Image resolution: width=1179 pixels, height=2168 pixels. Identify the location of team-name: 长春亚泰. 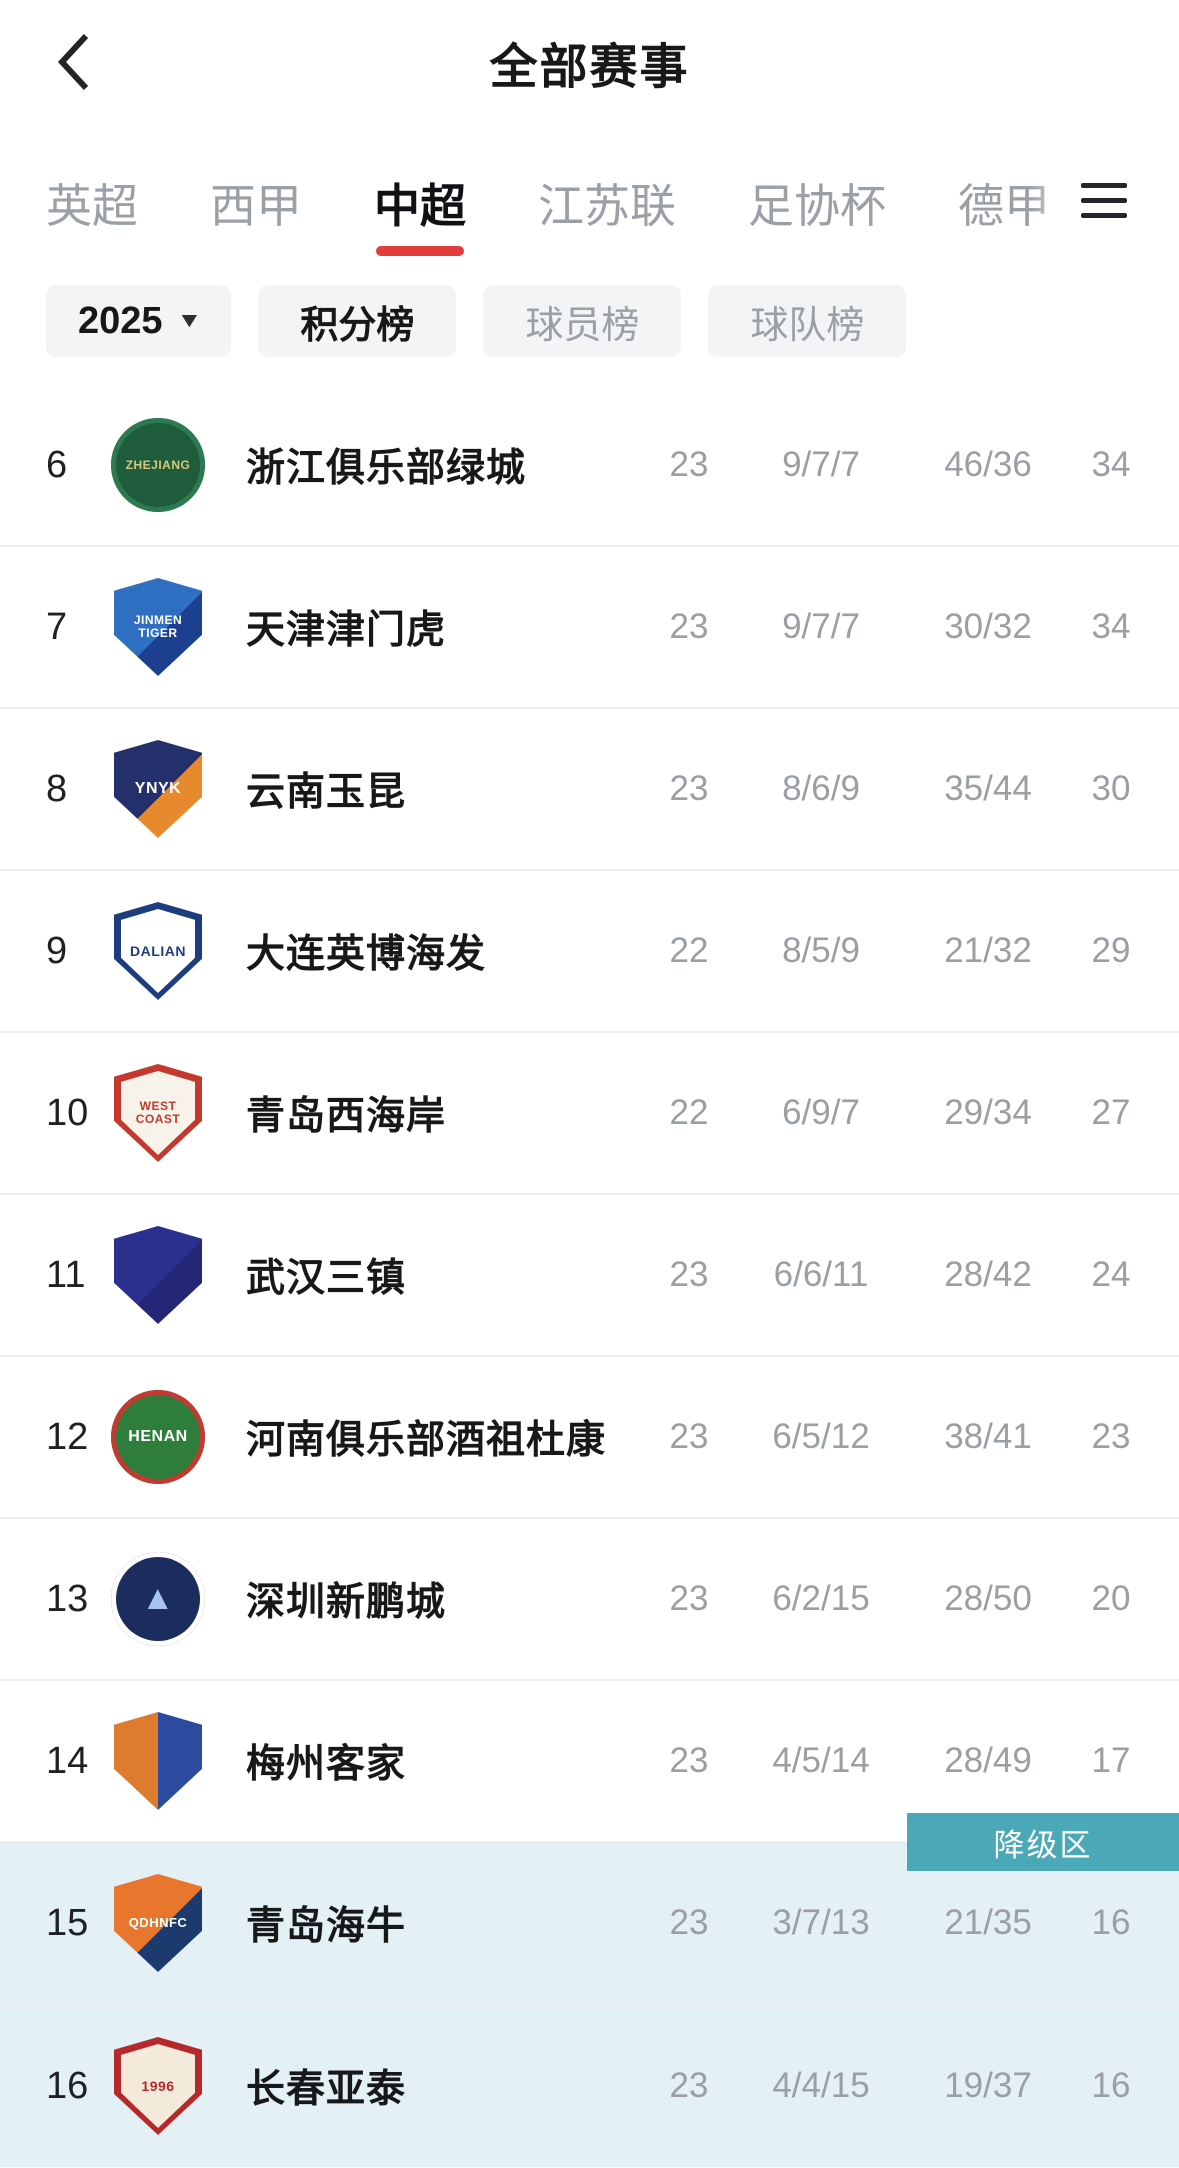
(326, 2089).